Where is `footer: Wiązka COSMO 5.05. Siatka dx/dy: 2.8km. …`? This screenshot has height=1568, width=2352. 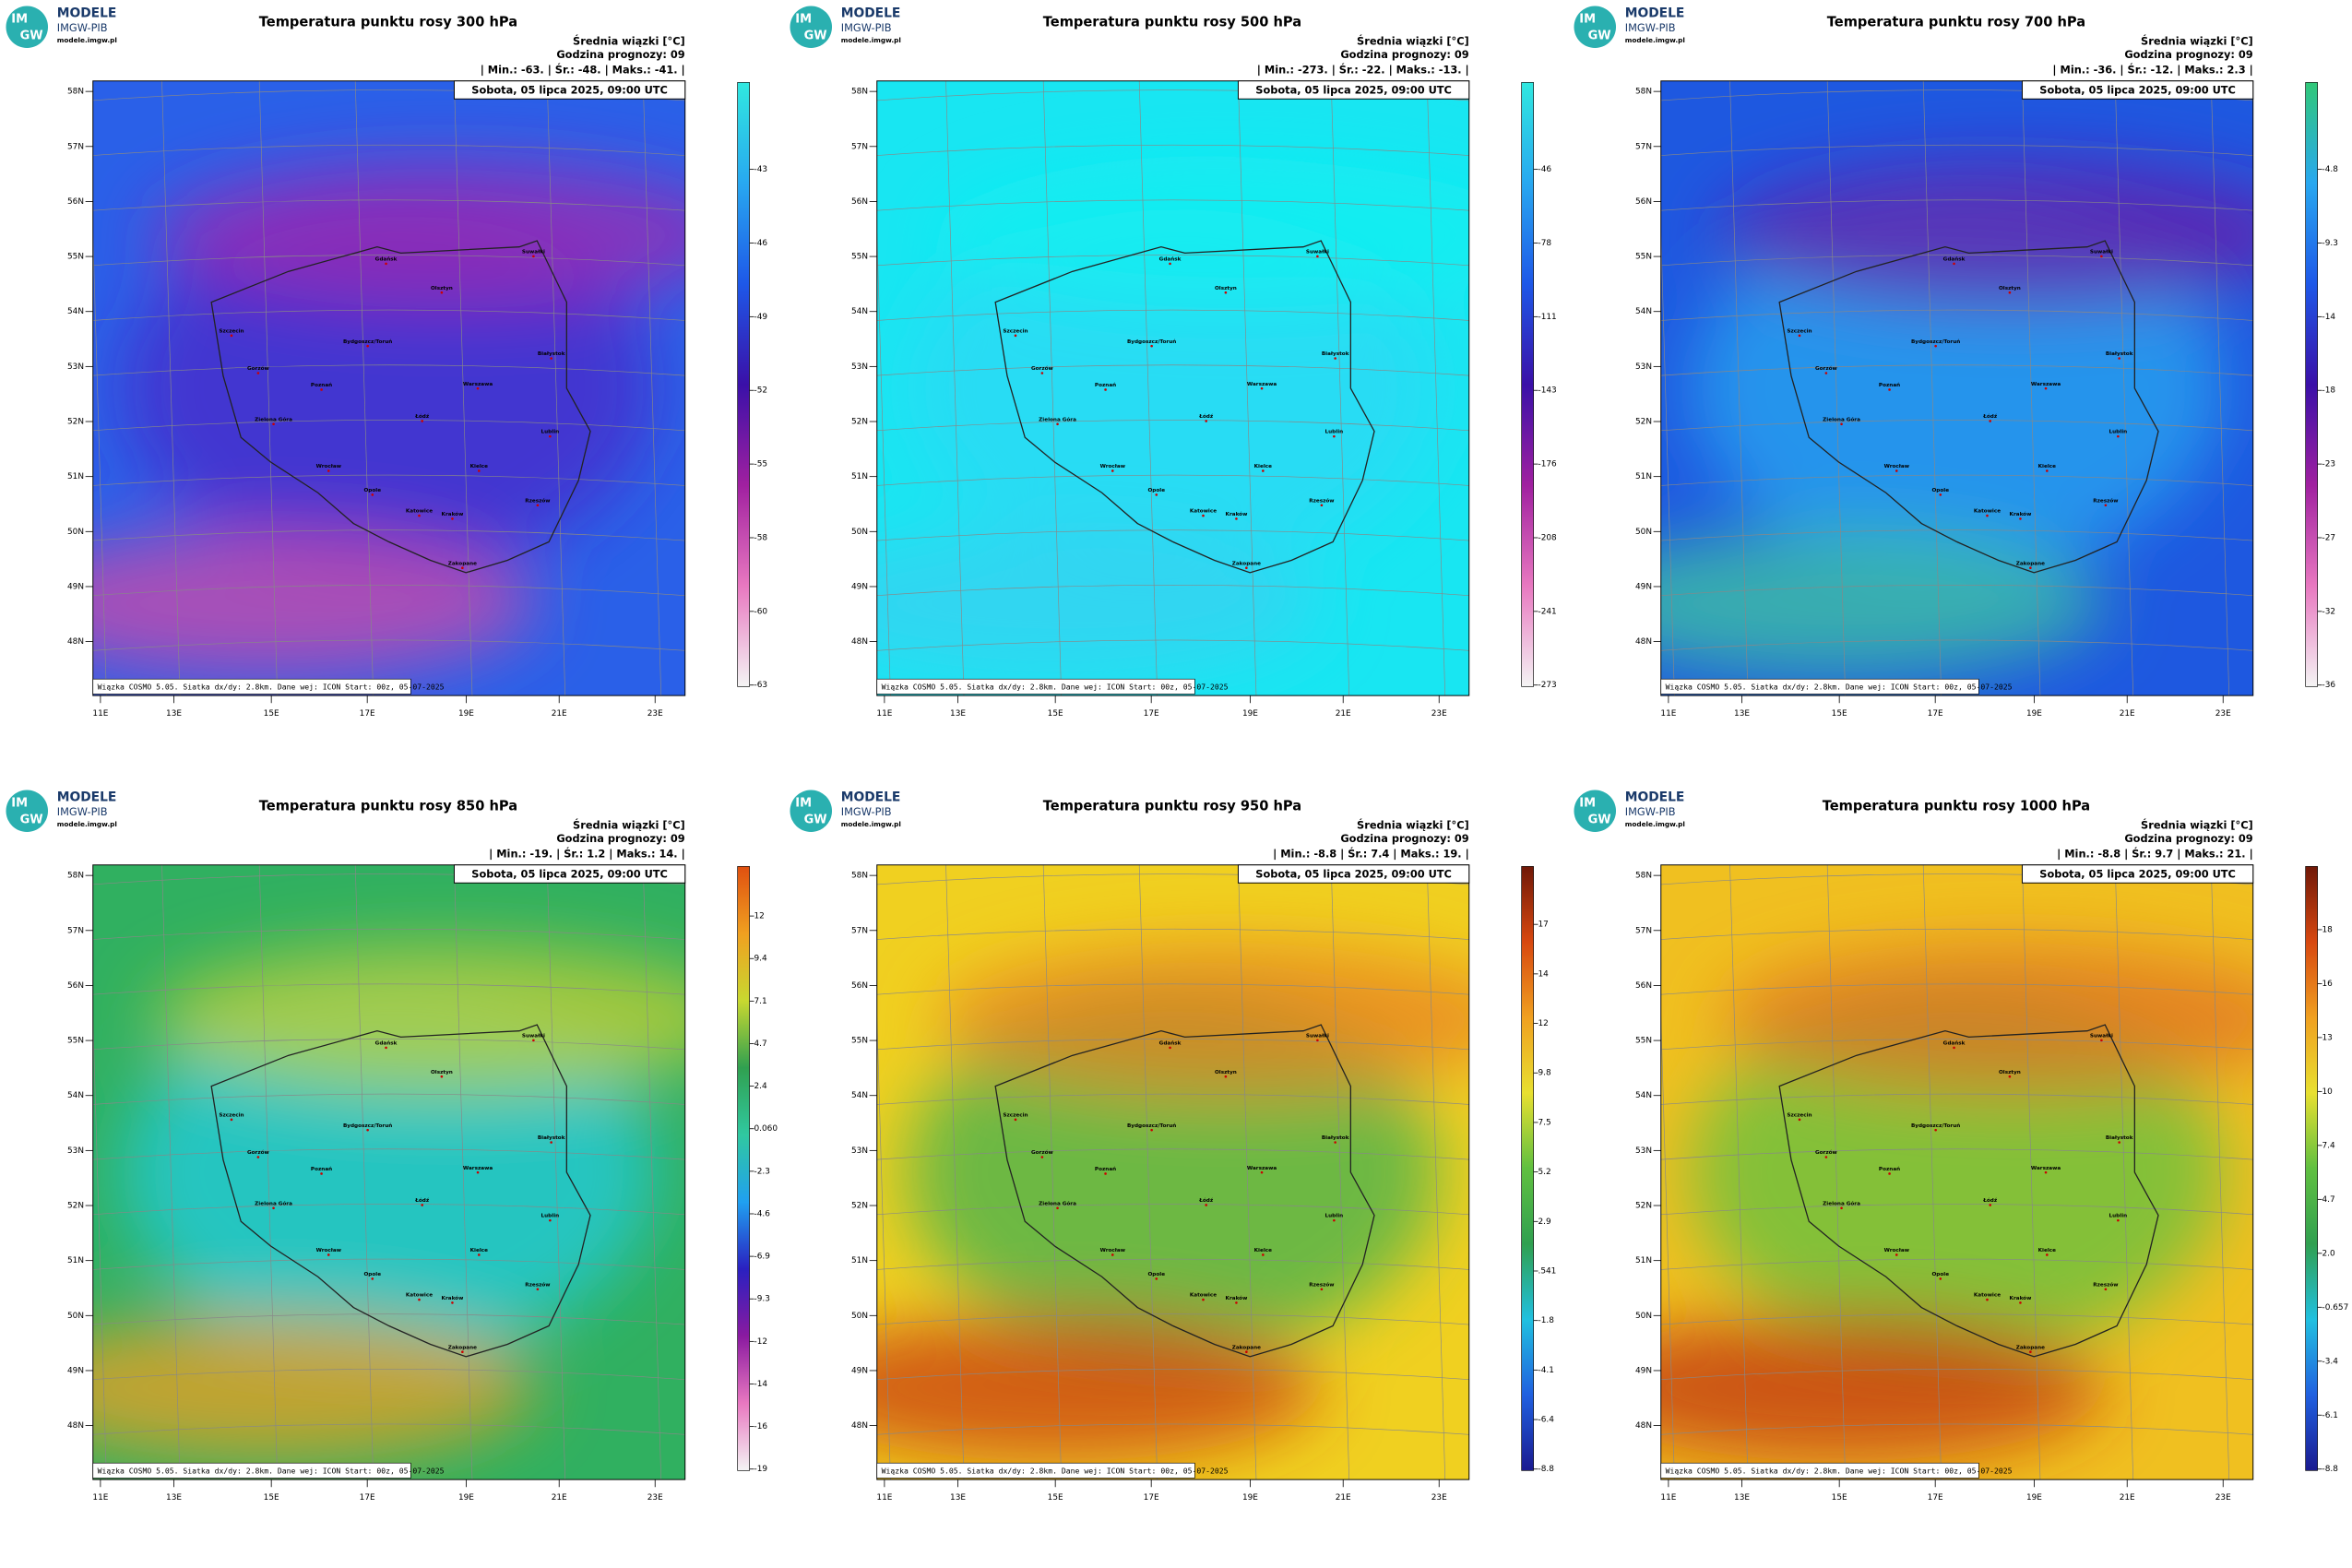
footer: Wiązka COSMO 5.05. Siatka dx/dy: 2.8km. … is located at coordinates (271, 687).